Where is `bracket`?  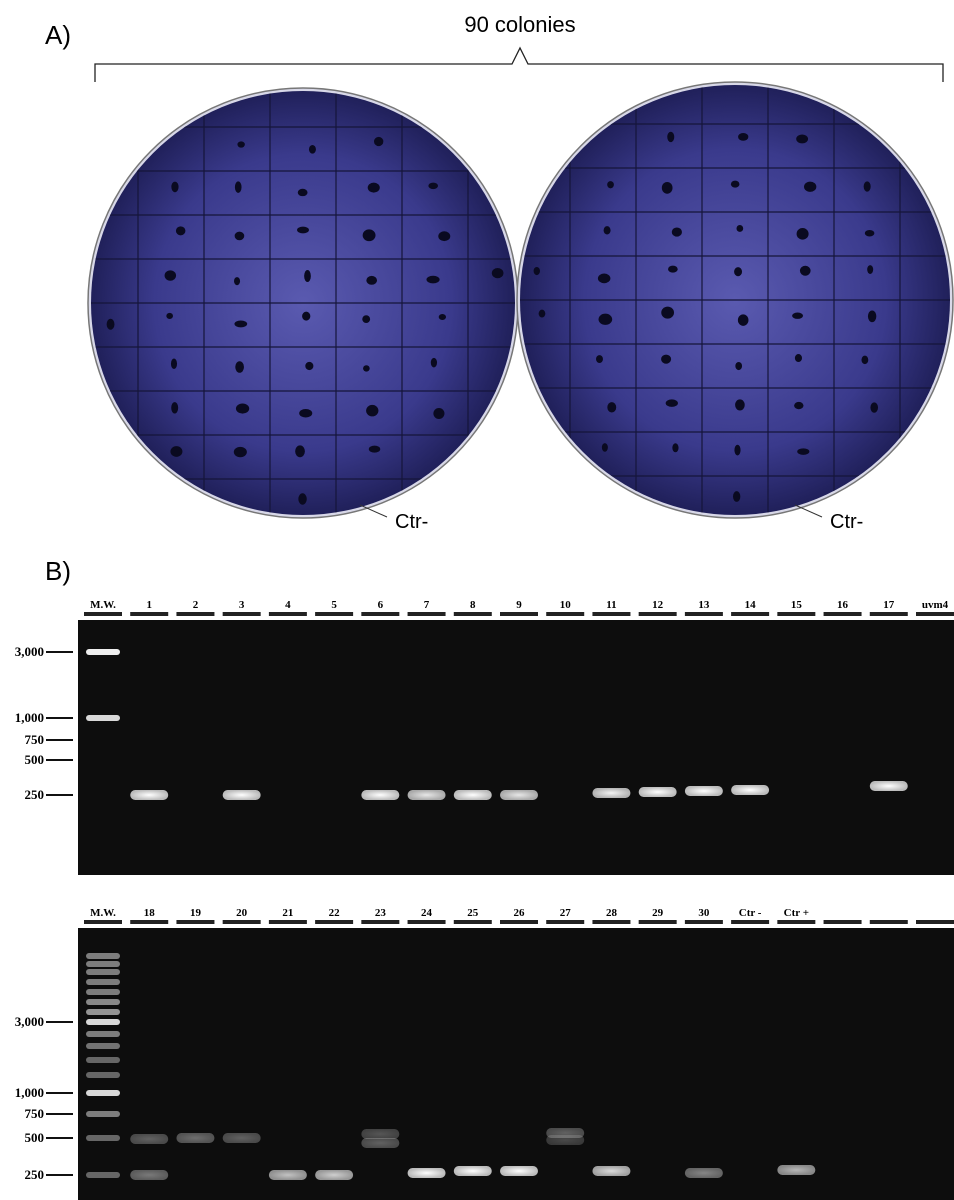
bracket is located at coordinates (519, 64).